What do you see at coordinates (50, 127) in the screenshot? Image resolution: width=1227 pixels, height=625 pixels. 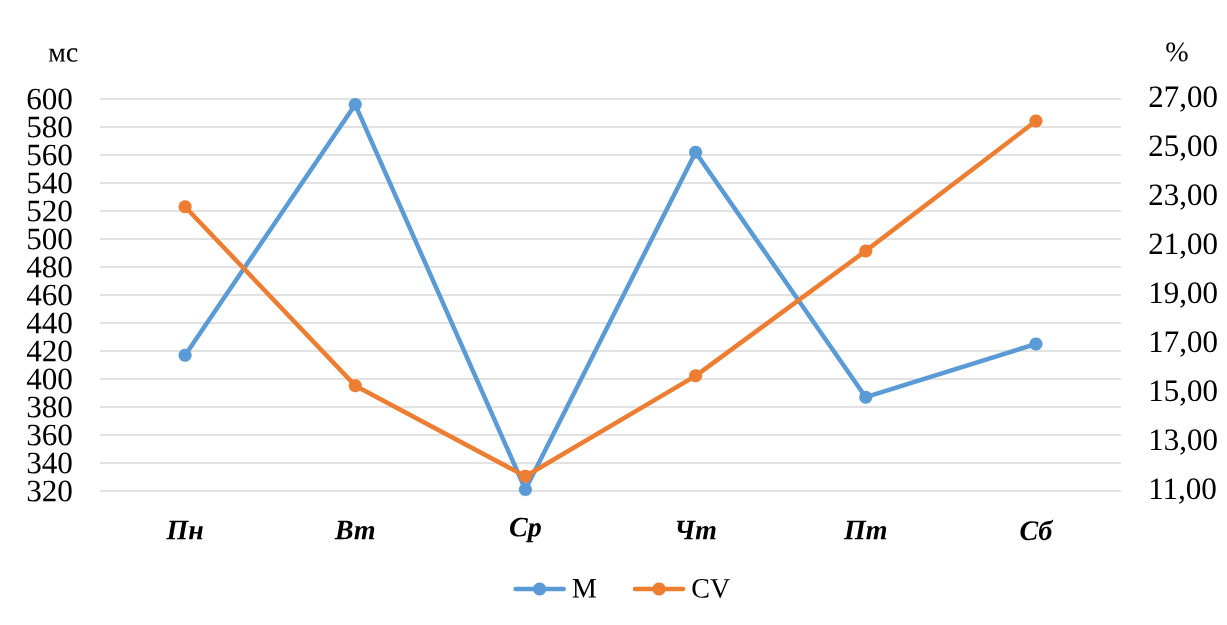 I see `y-tick-label: 580` at bounding box center [50, 127].